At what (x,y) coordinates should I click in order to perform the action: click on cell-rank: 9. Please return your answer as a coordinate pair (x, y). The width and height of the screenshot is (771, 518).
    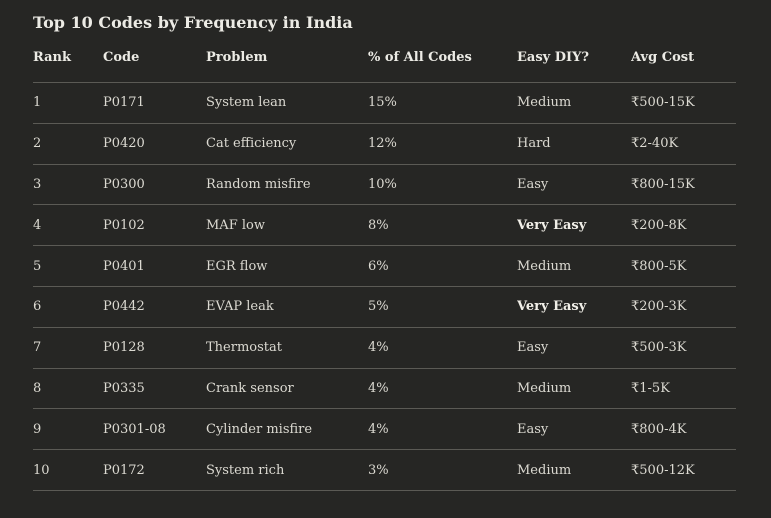
    Looking at the image, I should click on (37, 429).